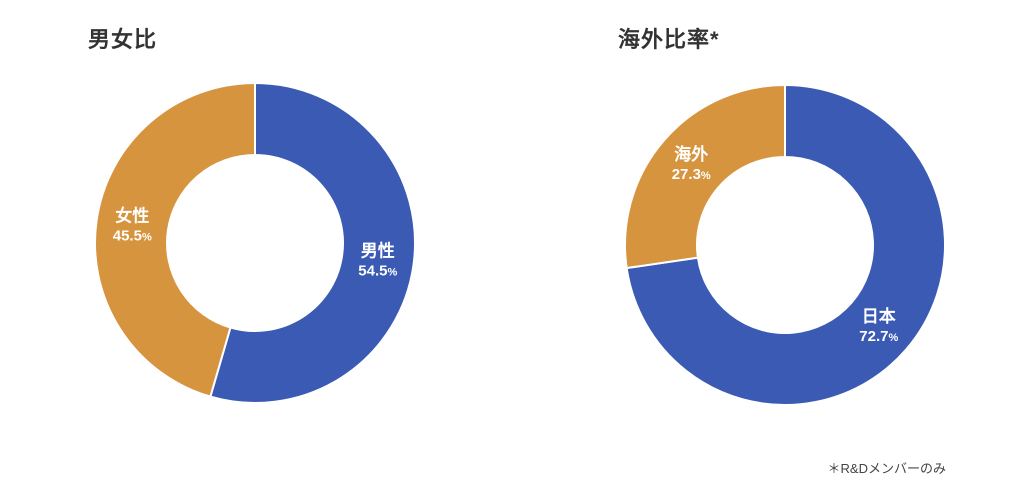 The height and width of the screenshot is (480, 1024). I want to click on segment-label: 日本, so click(879, 316).